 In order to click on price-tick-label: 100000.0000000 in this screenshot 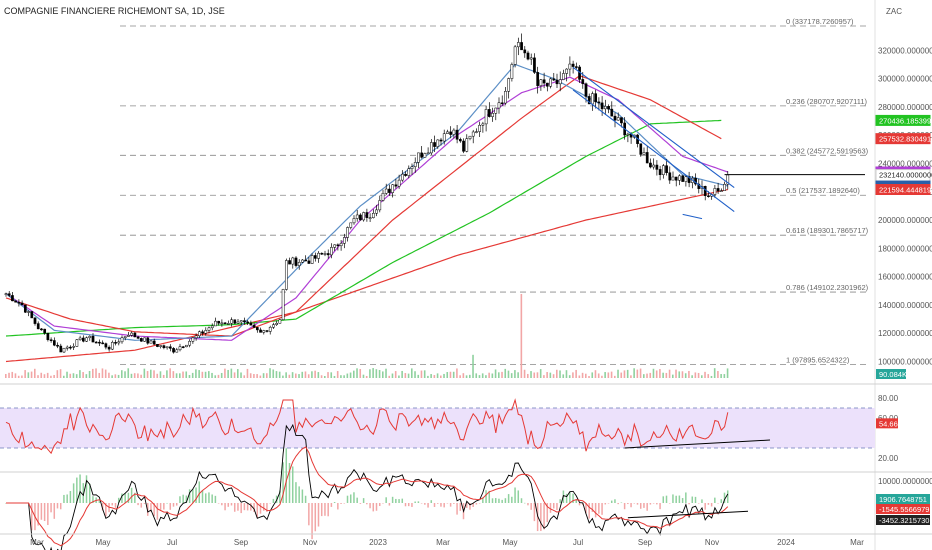, I will do `click(905, 362)`.